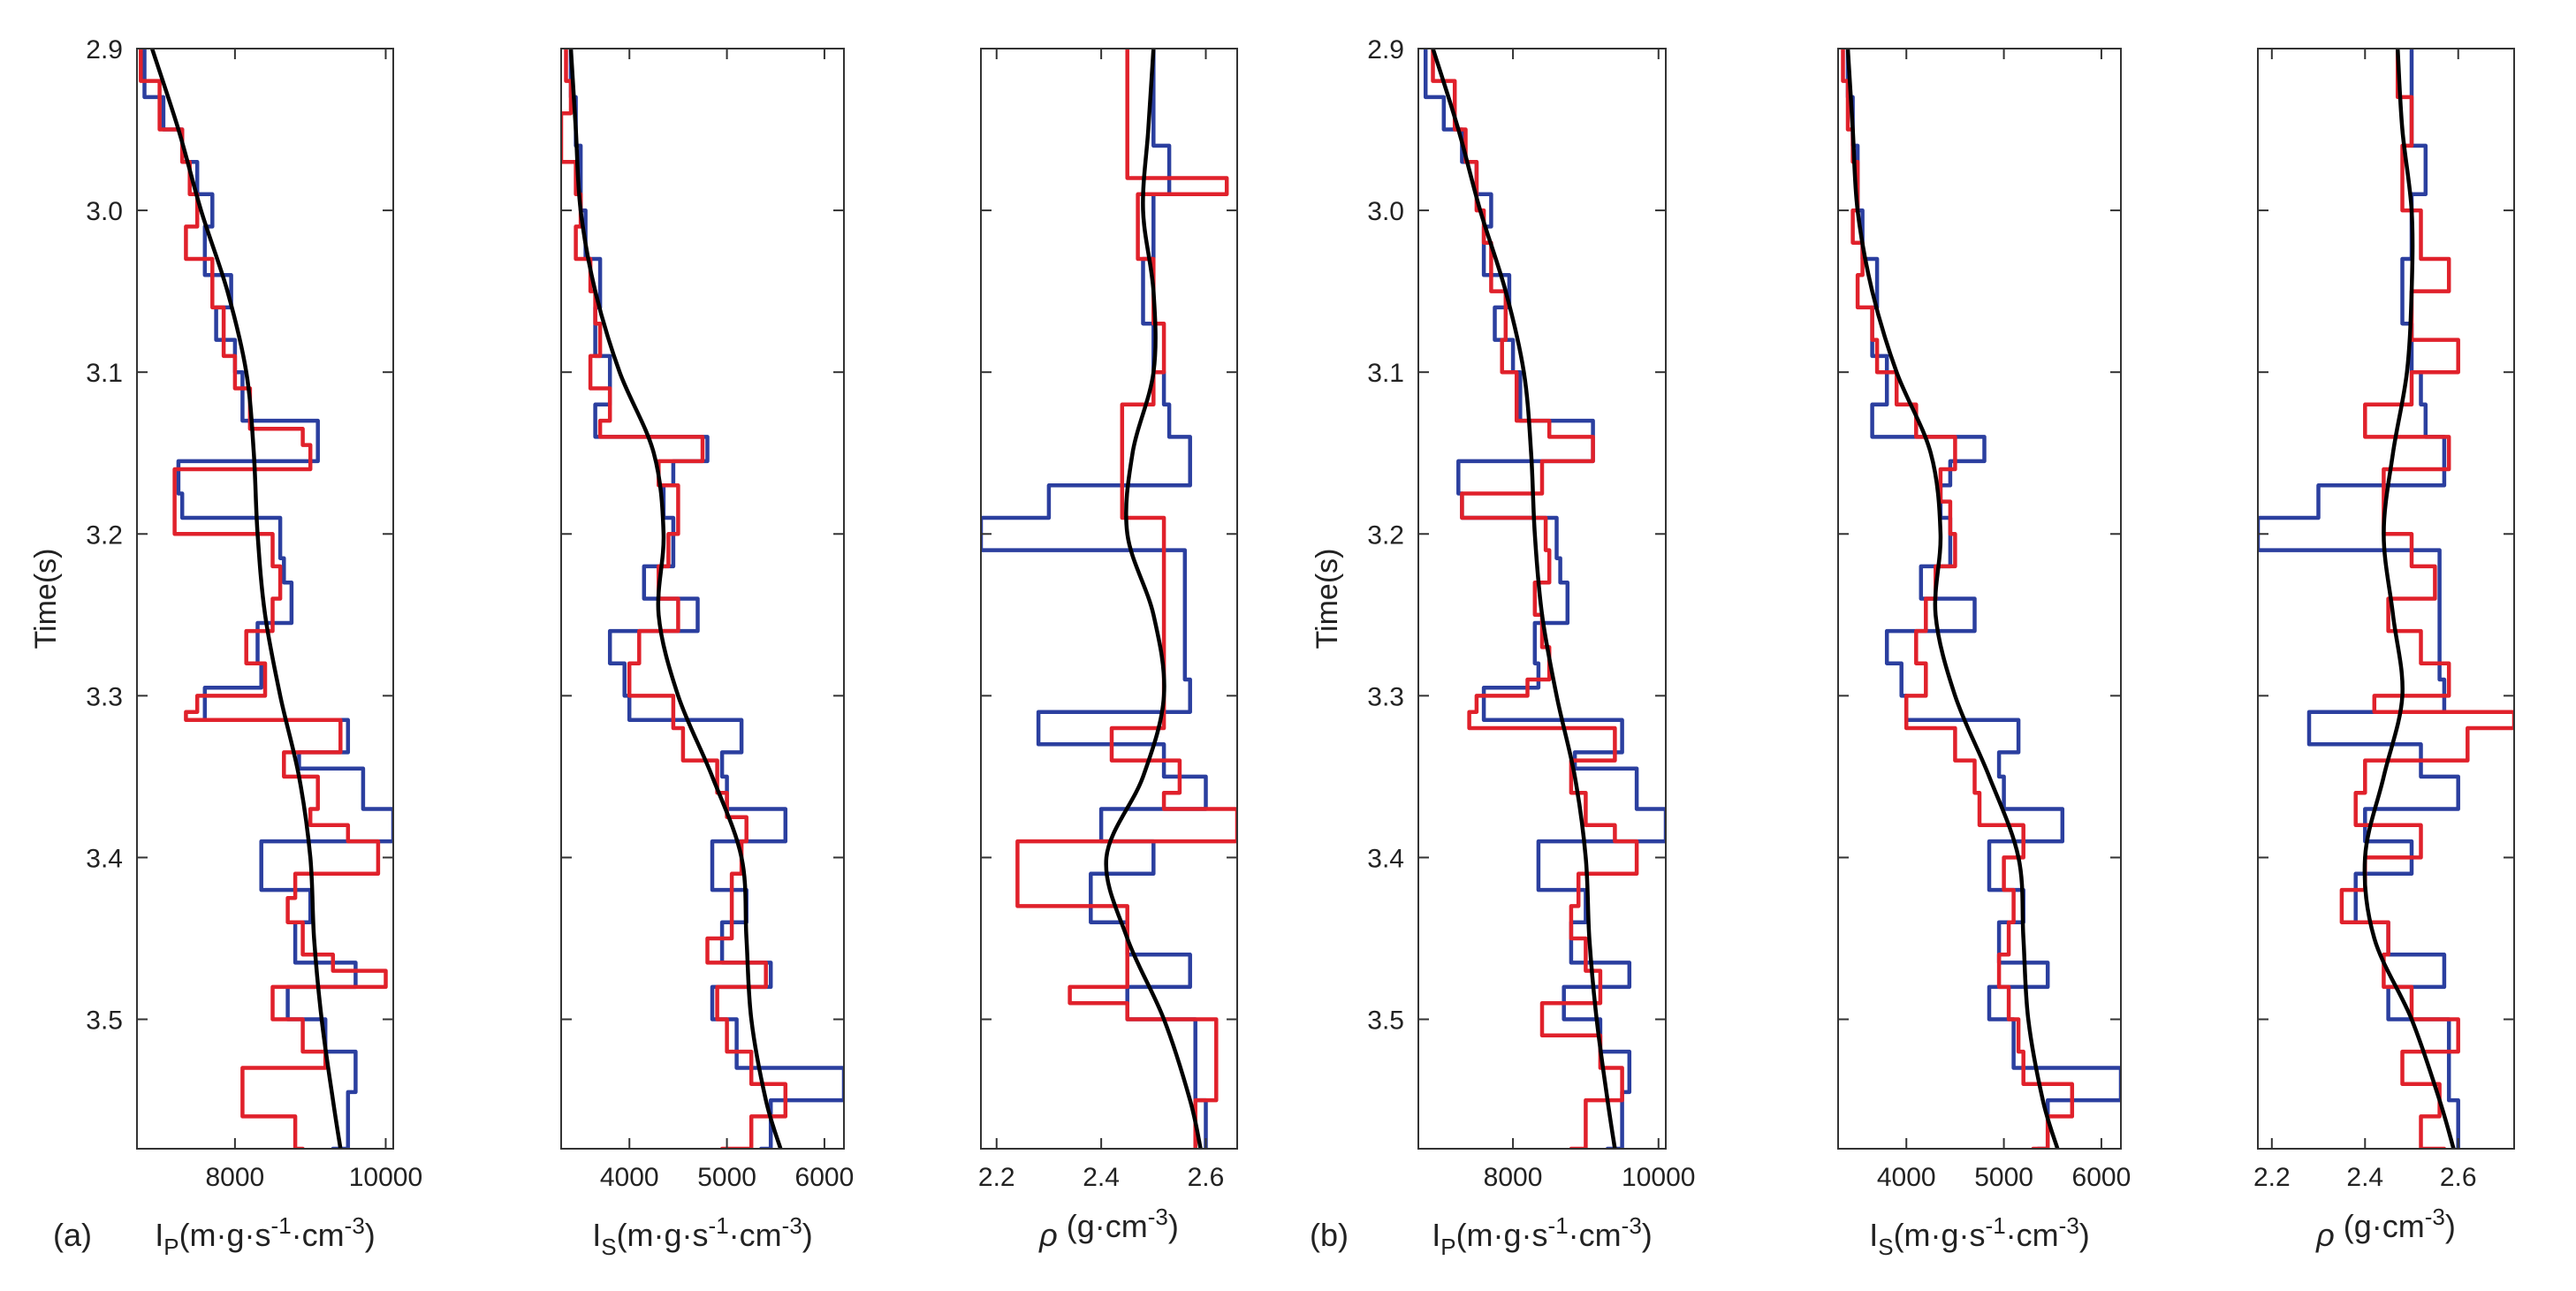 This screenshot has width=2576, height=1291. I want to click on panel-label-b: (b), so click(1329, 1235).